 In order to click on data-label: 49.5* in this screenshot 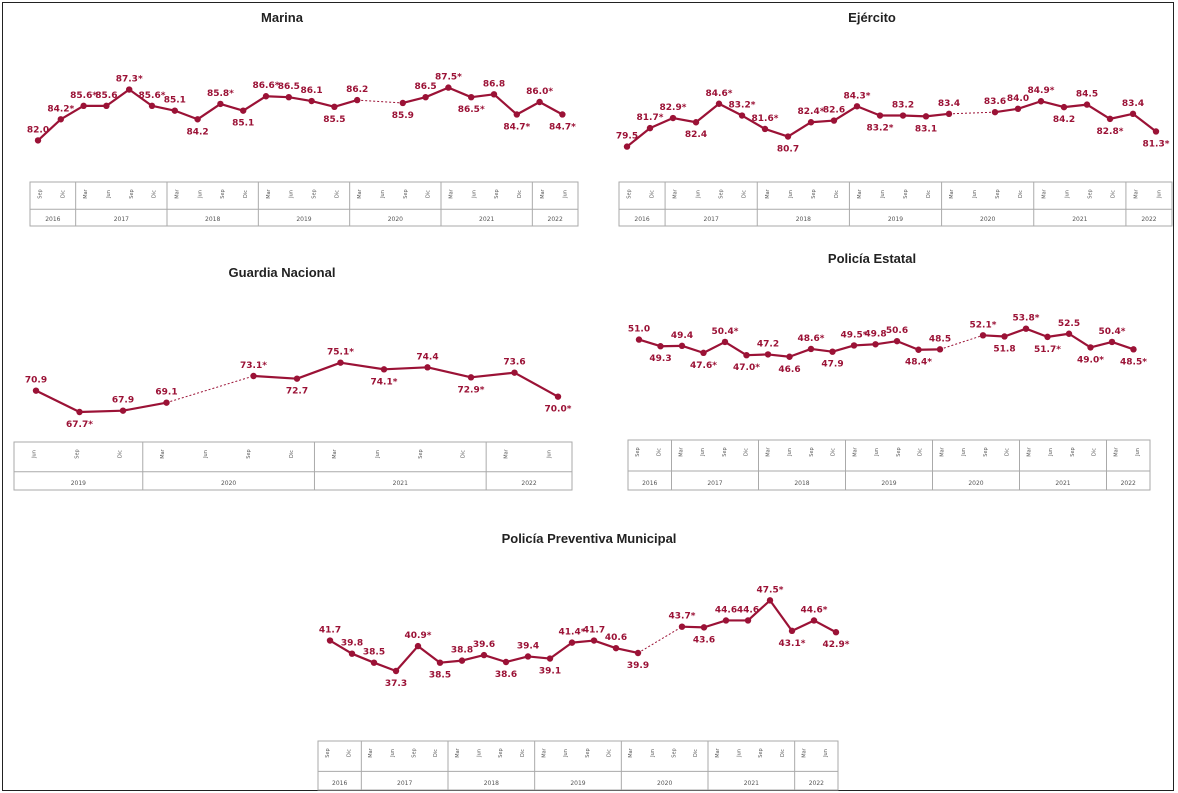, I will do `click(854, 335)`.